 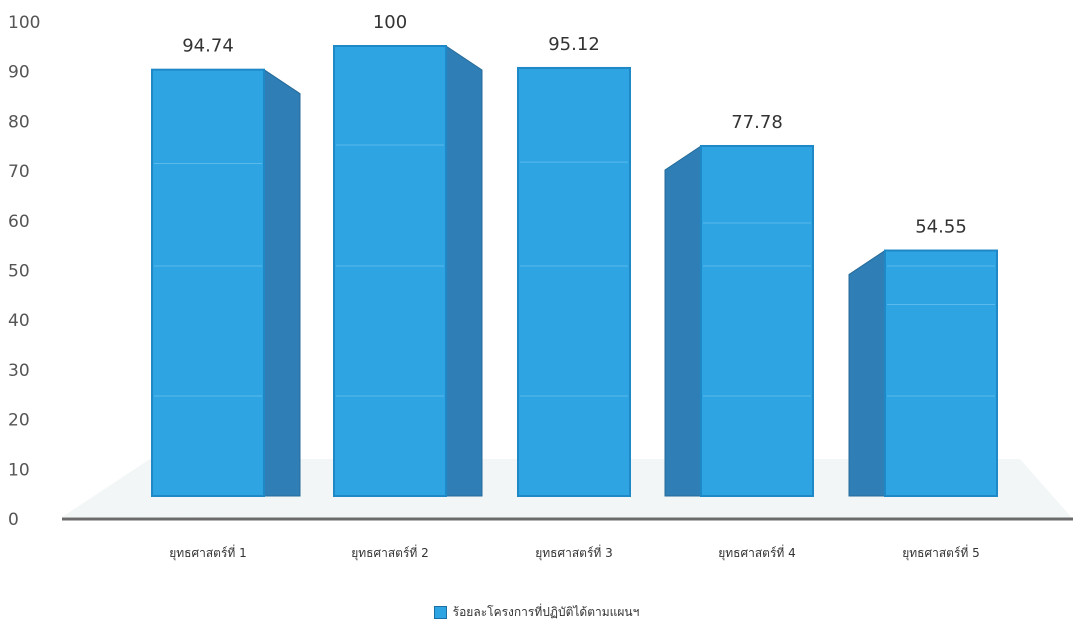 What do you see at coordinates (390, 22) in the screenshot?
I see `data-label: 100` at bounding box center [390, 22].